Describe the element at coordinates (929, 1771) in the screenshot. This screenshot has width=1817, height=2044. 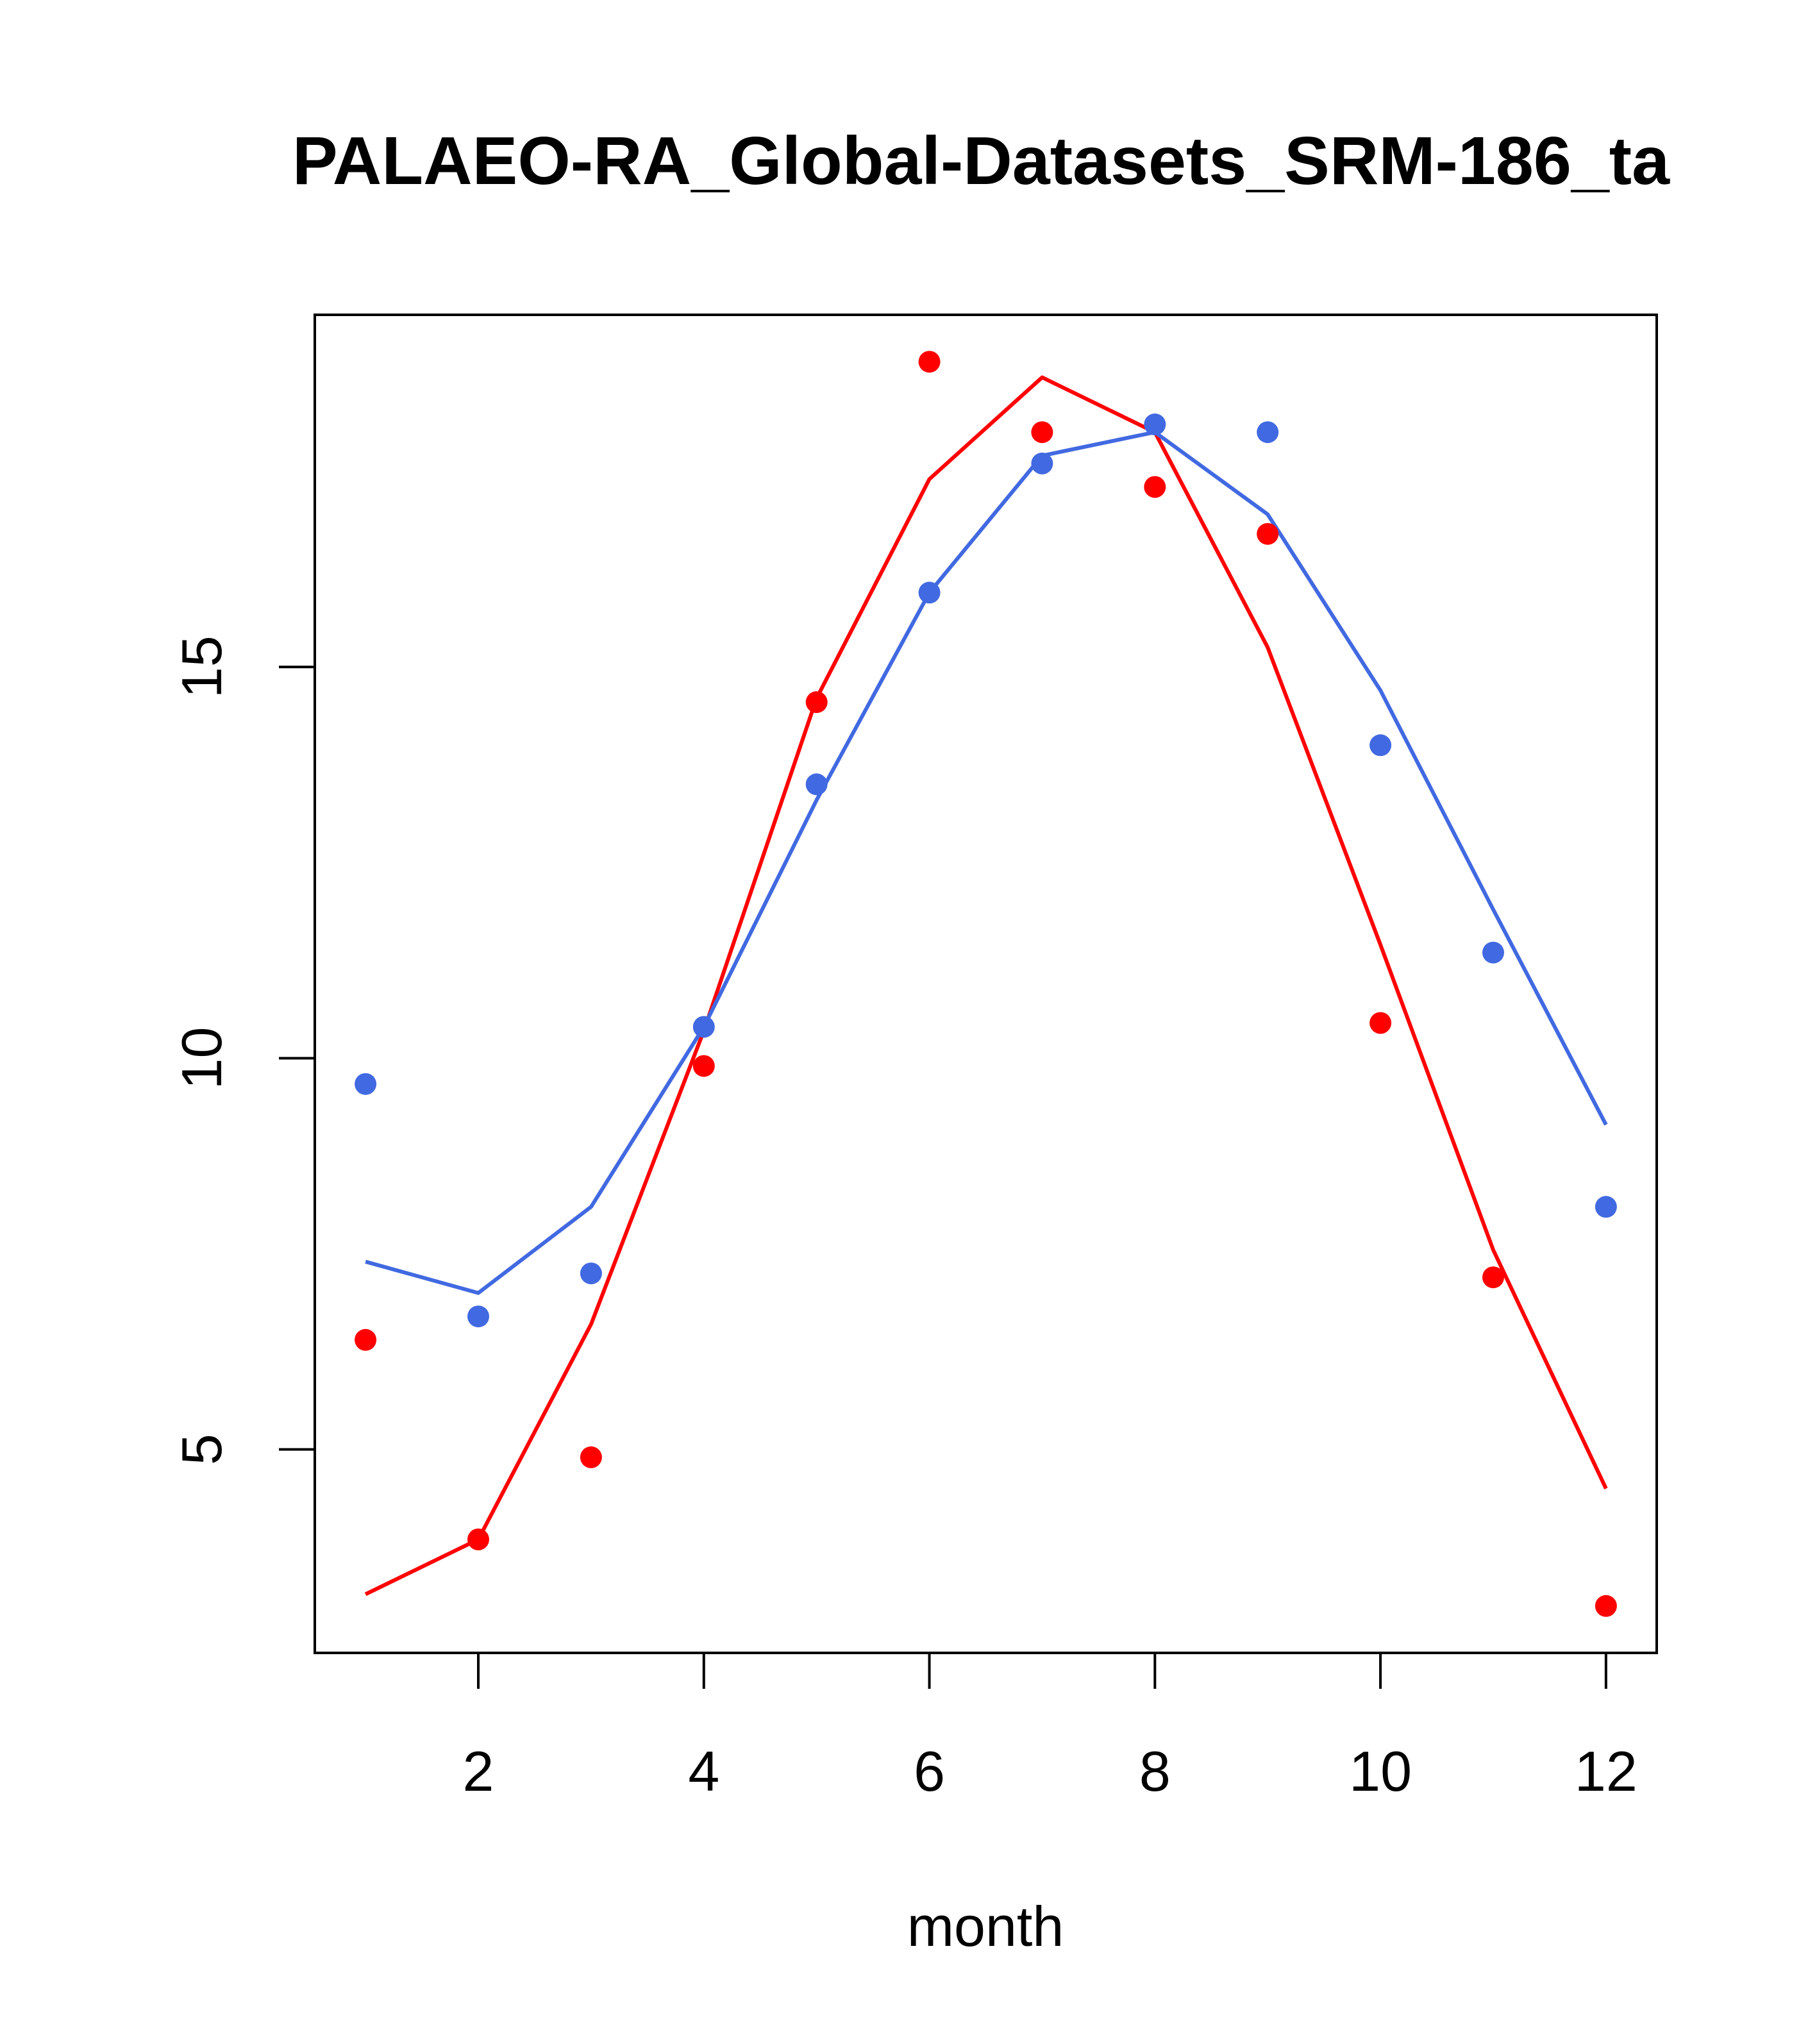
I see `x-tick-label: 6` at that location.